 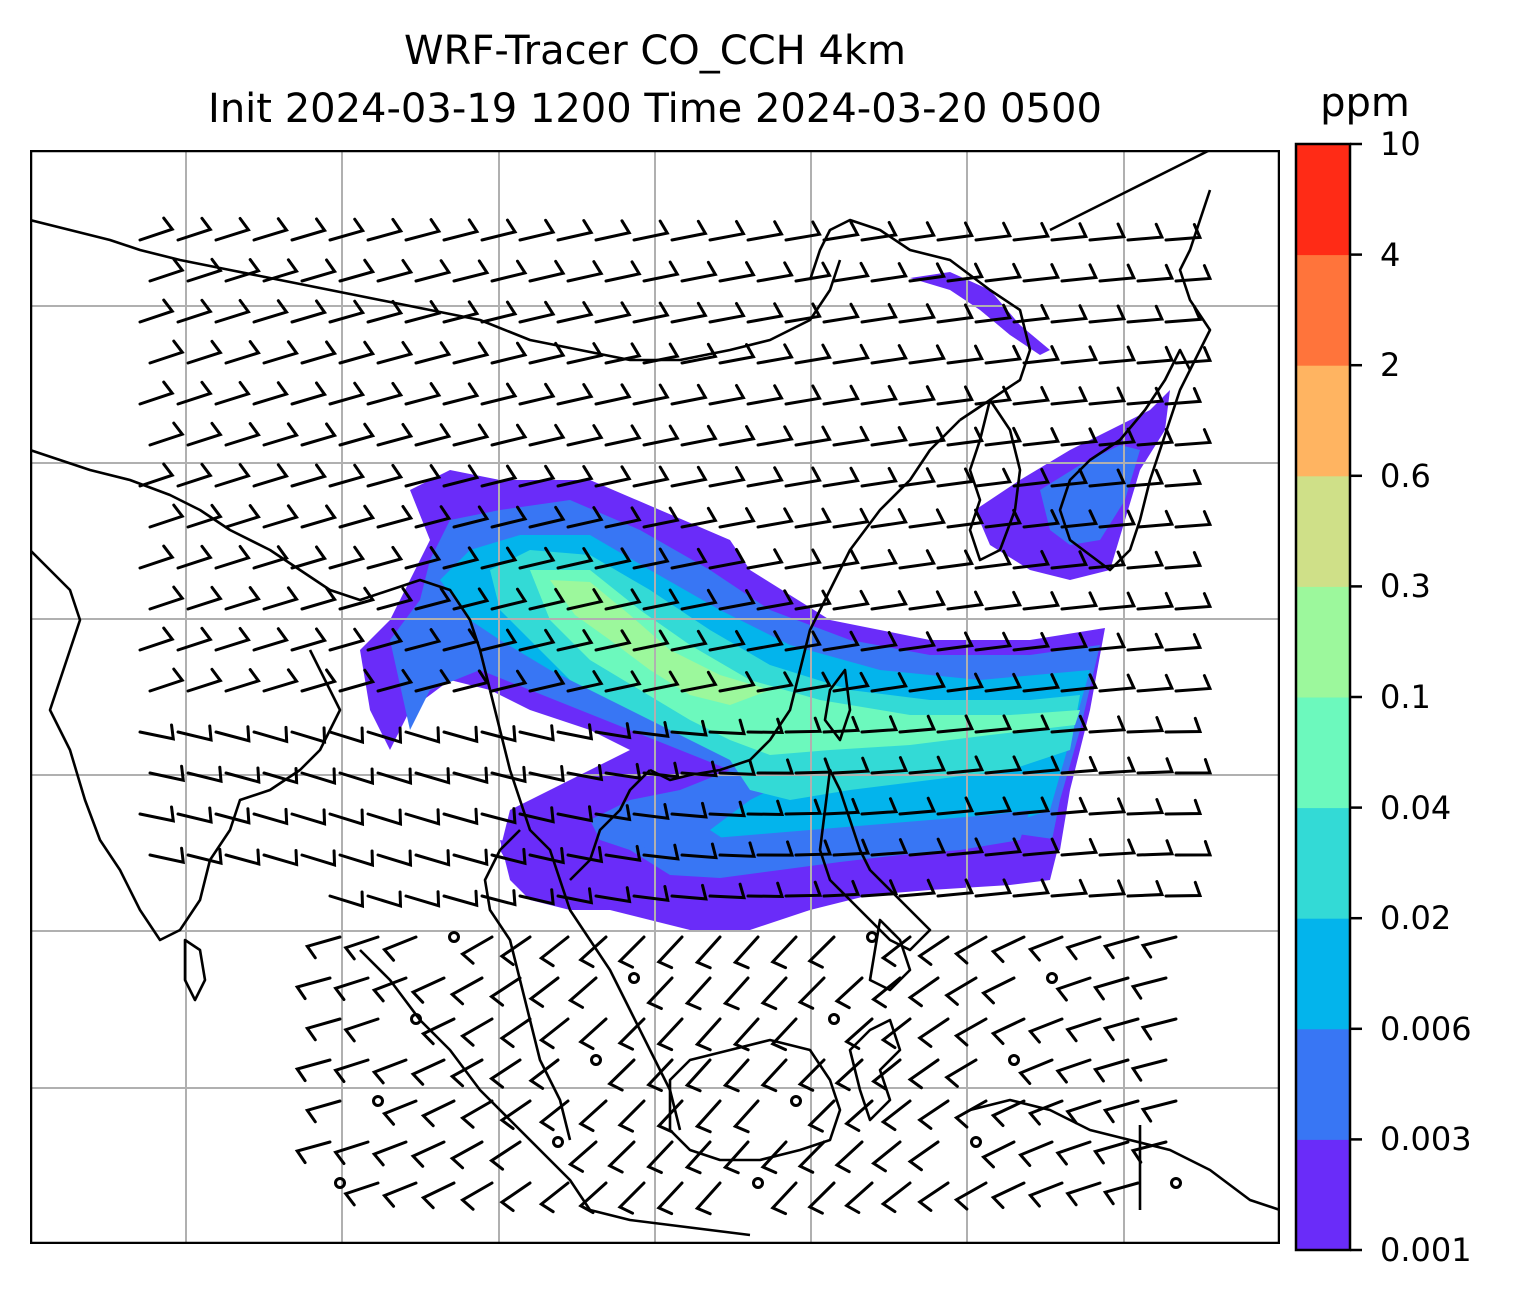 What do you see at coordinates (1405, 697) in the screenshot?
I see `colorbar-tick-label: 0.1` at bounding box center [1405, 697].